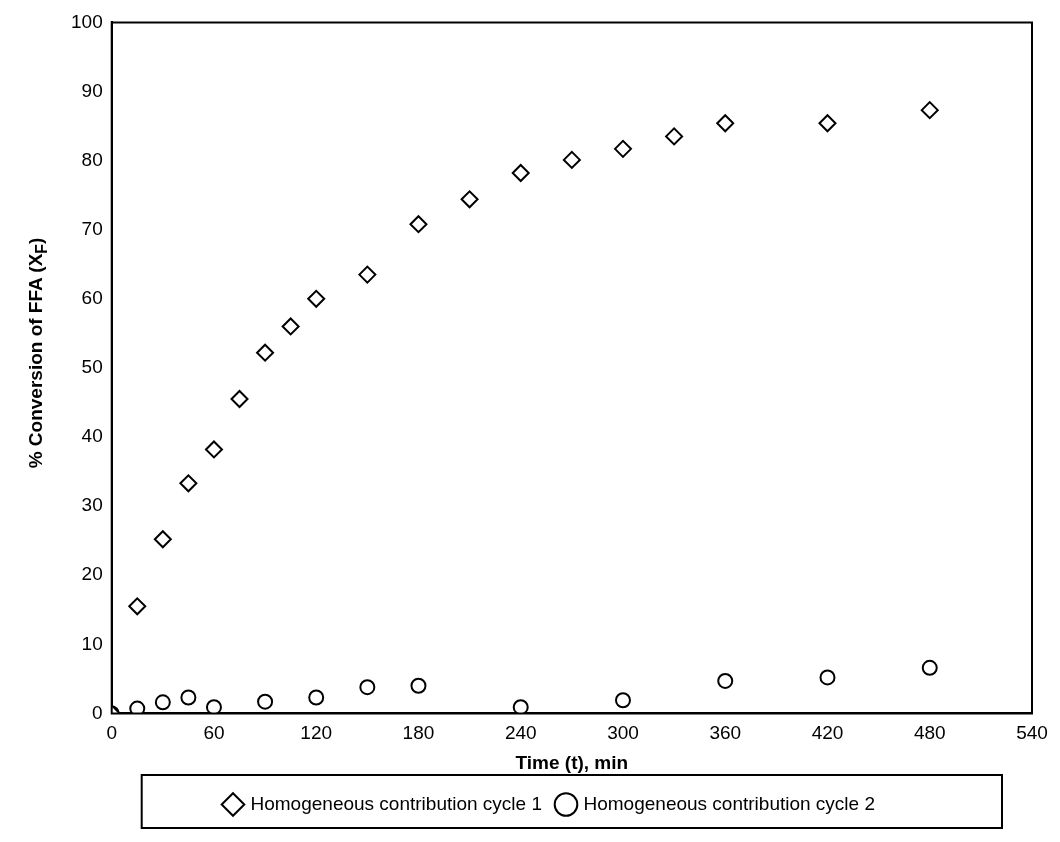  What do you see at coordinates (623, 733) in the screenshot?
I see `x-tick-label: 300` at bounding box center [623, 733].